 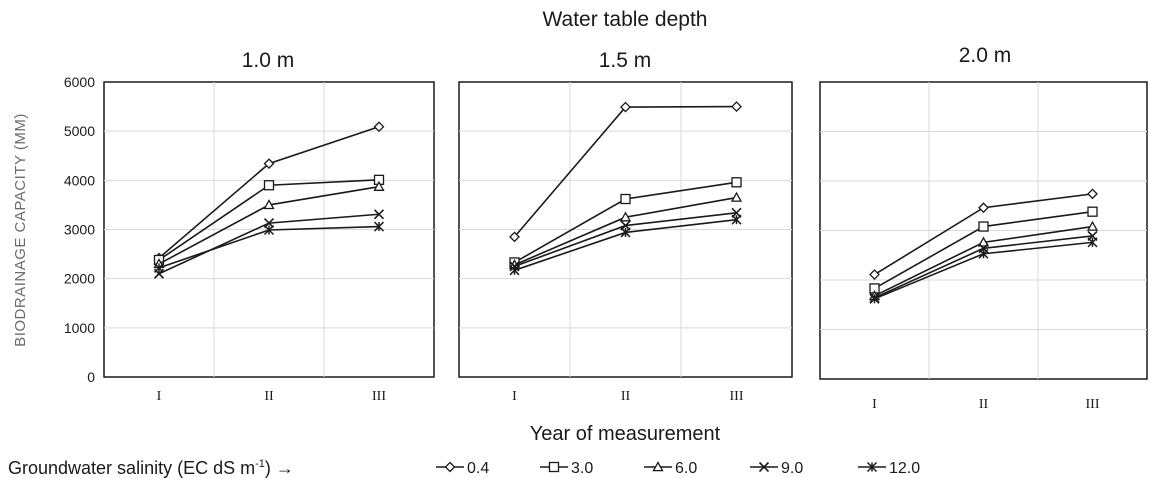 What do you see at coordinates (776, 468) in the screenshot?
I see `legend-item-9.0: 9.0` at bounding box center [776, 468].